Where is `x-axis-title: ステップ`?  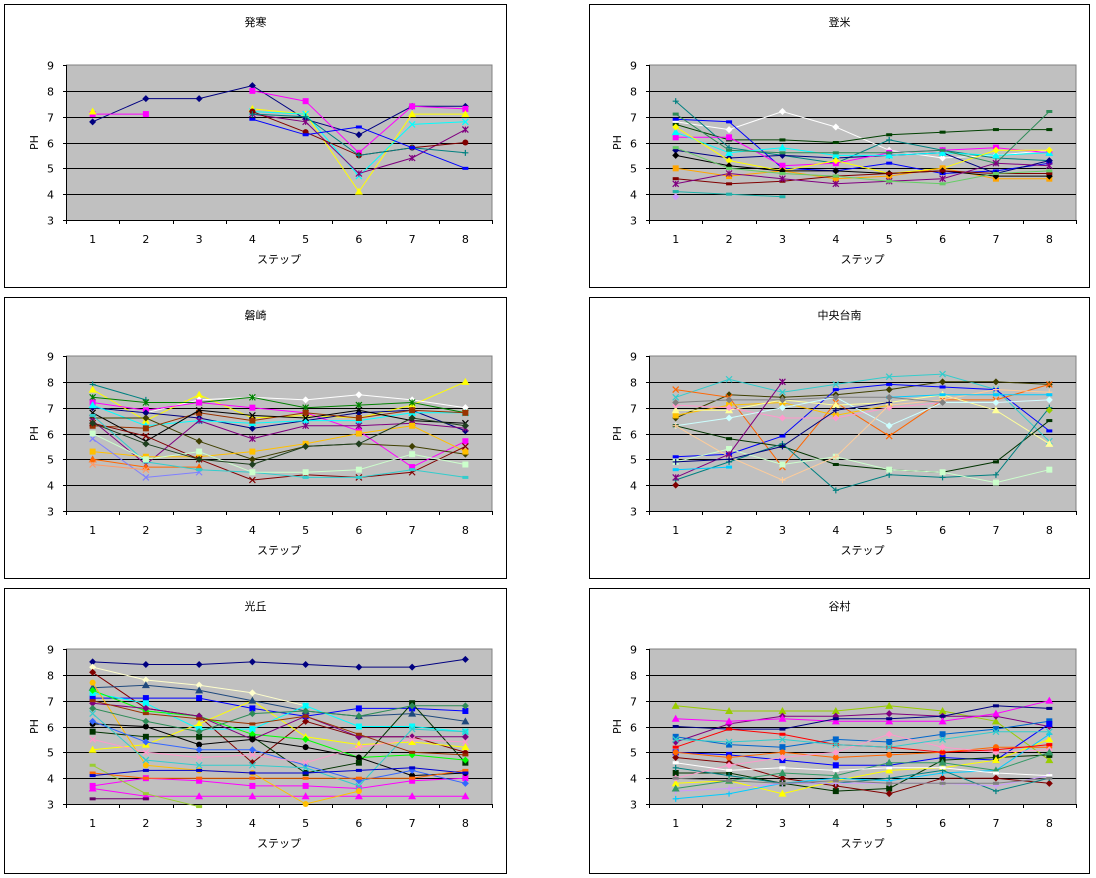
x-axis-title: ステップ is located at coordinates (863, 550).